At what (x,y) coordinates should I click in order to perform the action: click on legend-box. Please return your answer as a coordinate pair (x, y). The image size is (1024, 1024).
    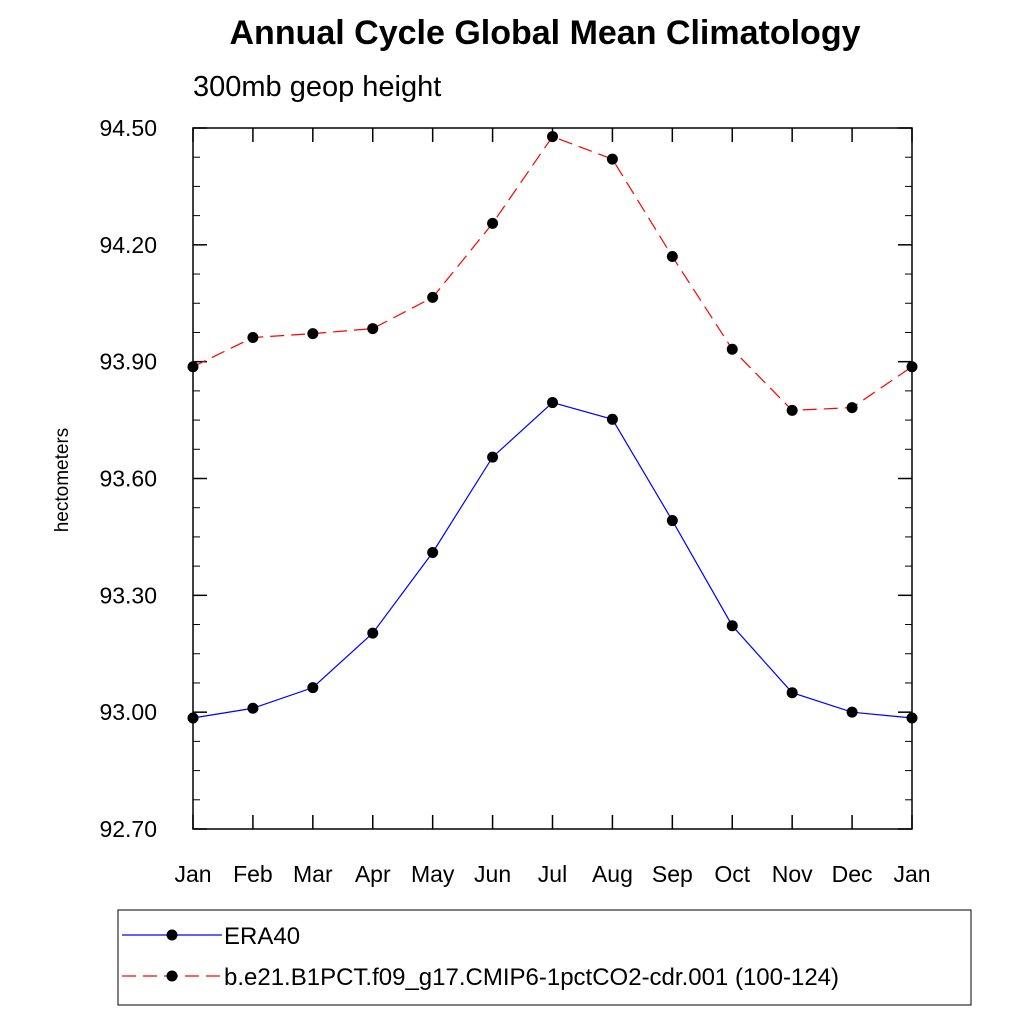
    Looking at the image, I should click on (544, 957).